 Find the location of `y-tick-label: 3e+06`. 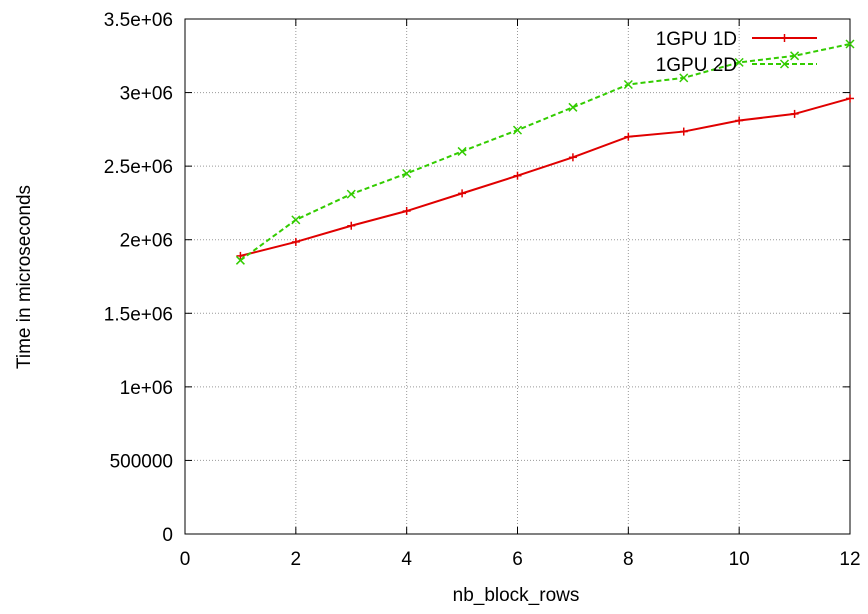

y-tick-label: 3e+06 is located at coordinates (146, 94).